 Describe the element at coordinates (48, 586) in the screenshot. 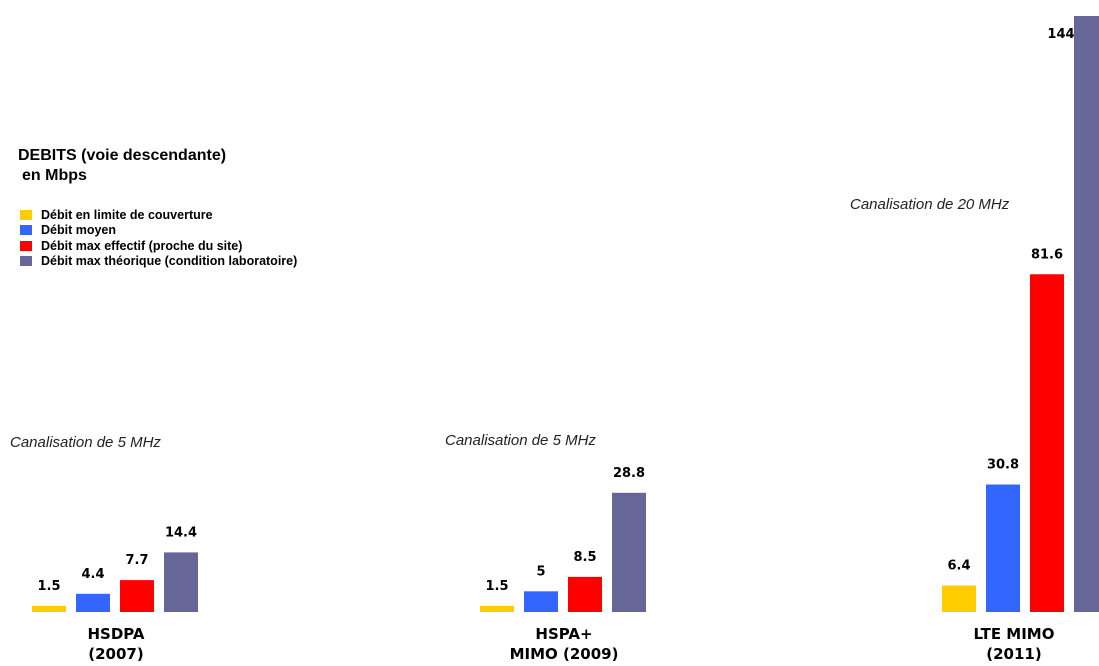

I see `data-label-0-0: 1.5` at that location.